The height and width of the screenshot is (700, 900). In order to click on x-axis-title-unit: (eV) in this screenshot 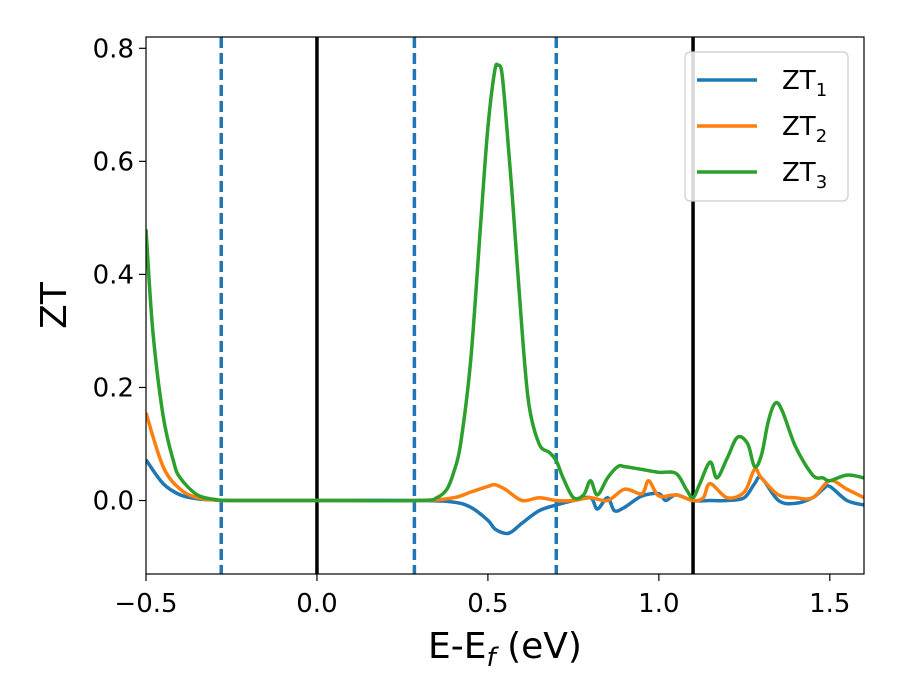, I will do `click(539, 646)`.